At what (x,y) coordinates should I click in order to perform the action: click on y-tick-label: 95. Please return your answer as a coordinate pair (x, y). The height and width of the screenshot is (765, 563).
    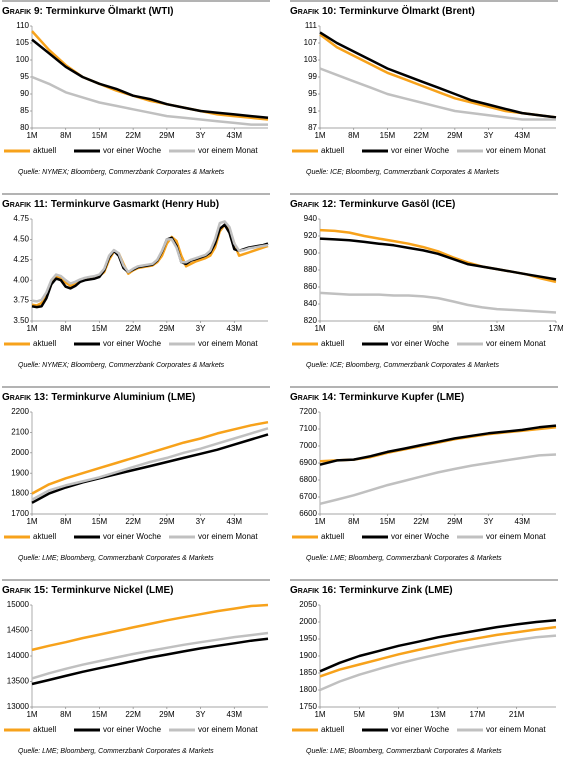
    Looking at the image, I should click on (24, 76).